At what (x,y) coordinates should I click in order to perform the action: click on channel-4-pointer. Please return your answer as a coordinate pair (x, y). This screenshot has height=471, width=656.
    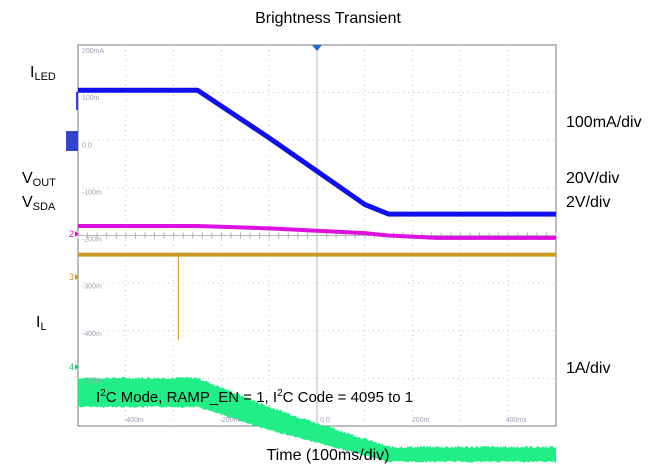
    Looking at the image, I should click on (77, 367).